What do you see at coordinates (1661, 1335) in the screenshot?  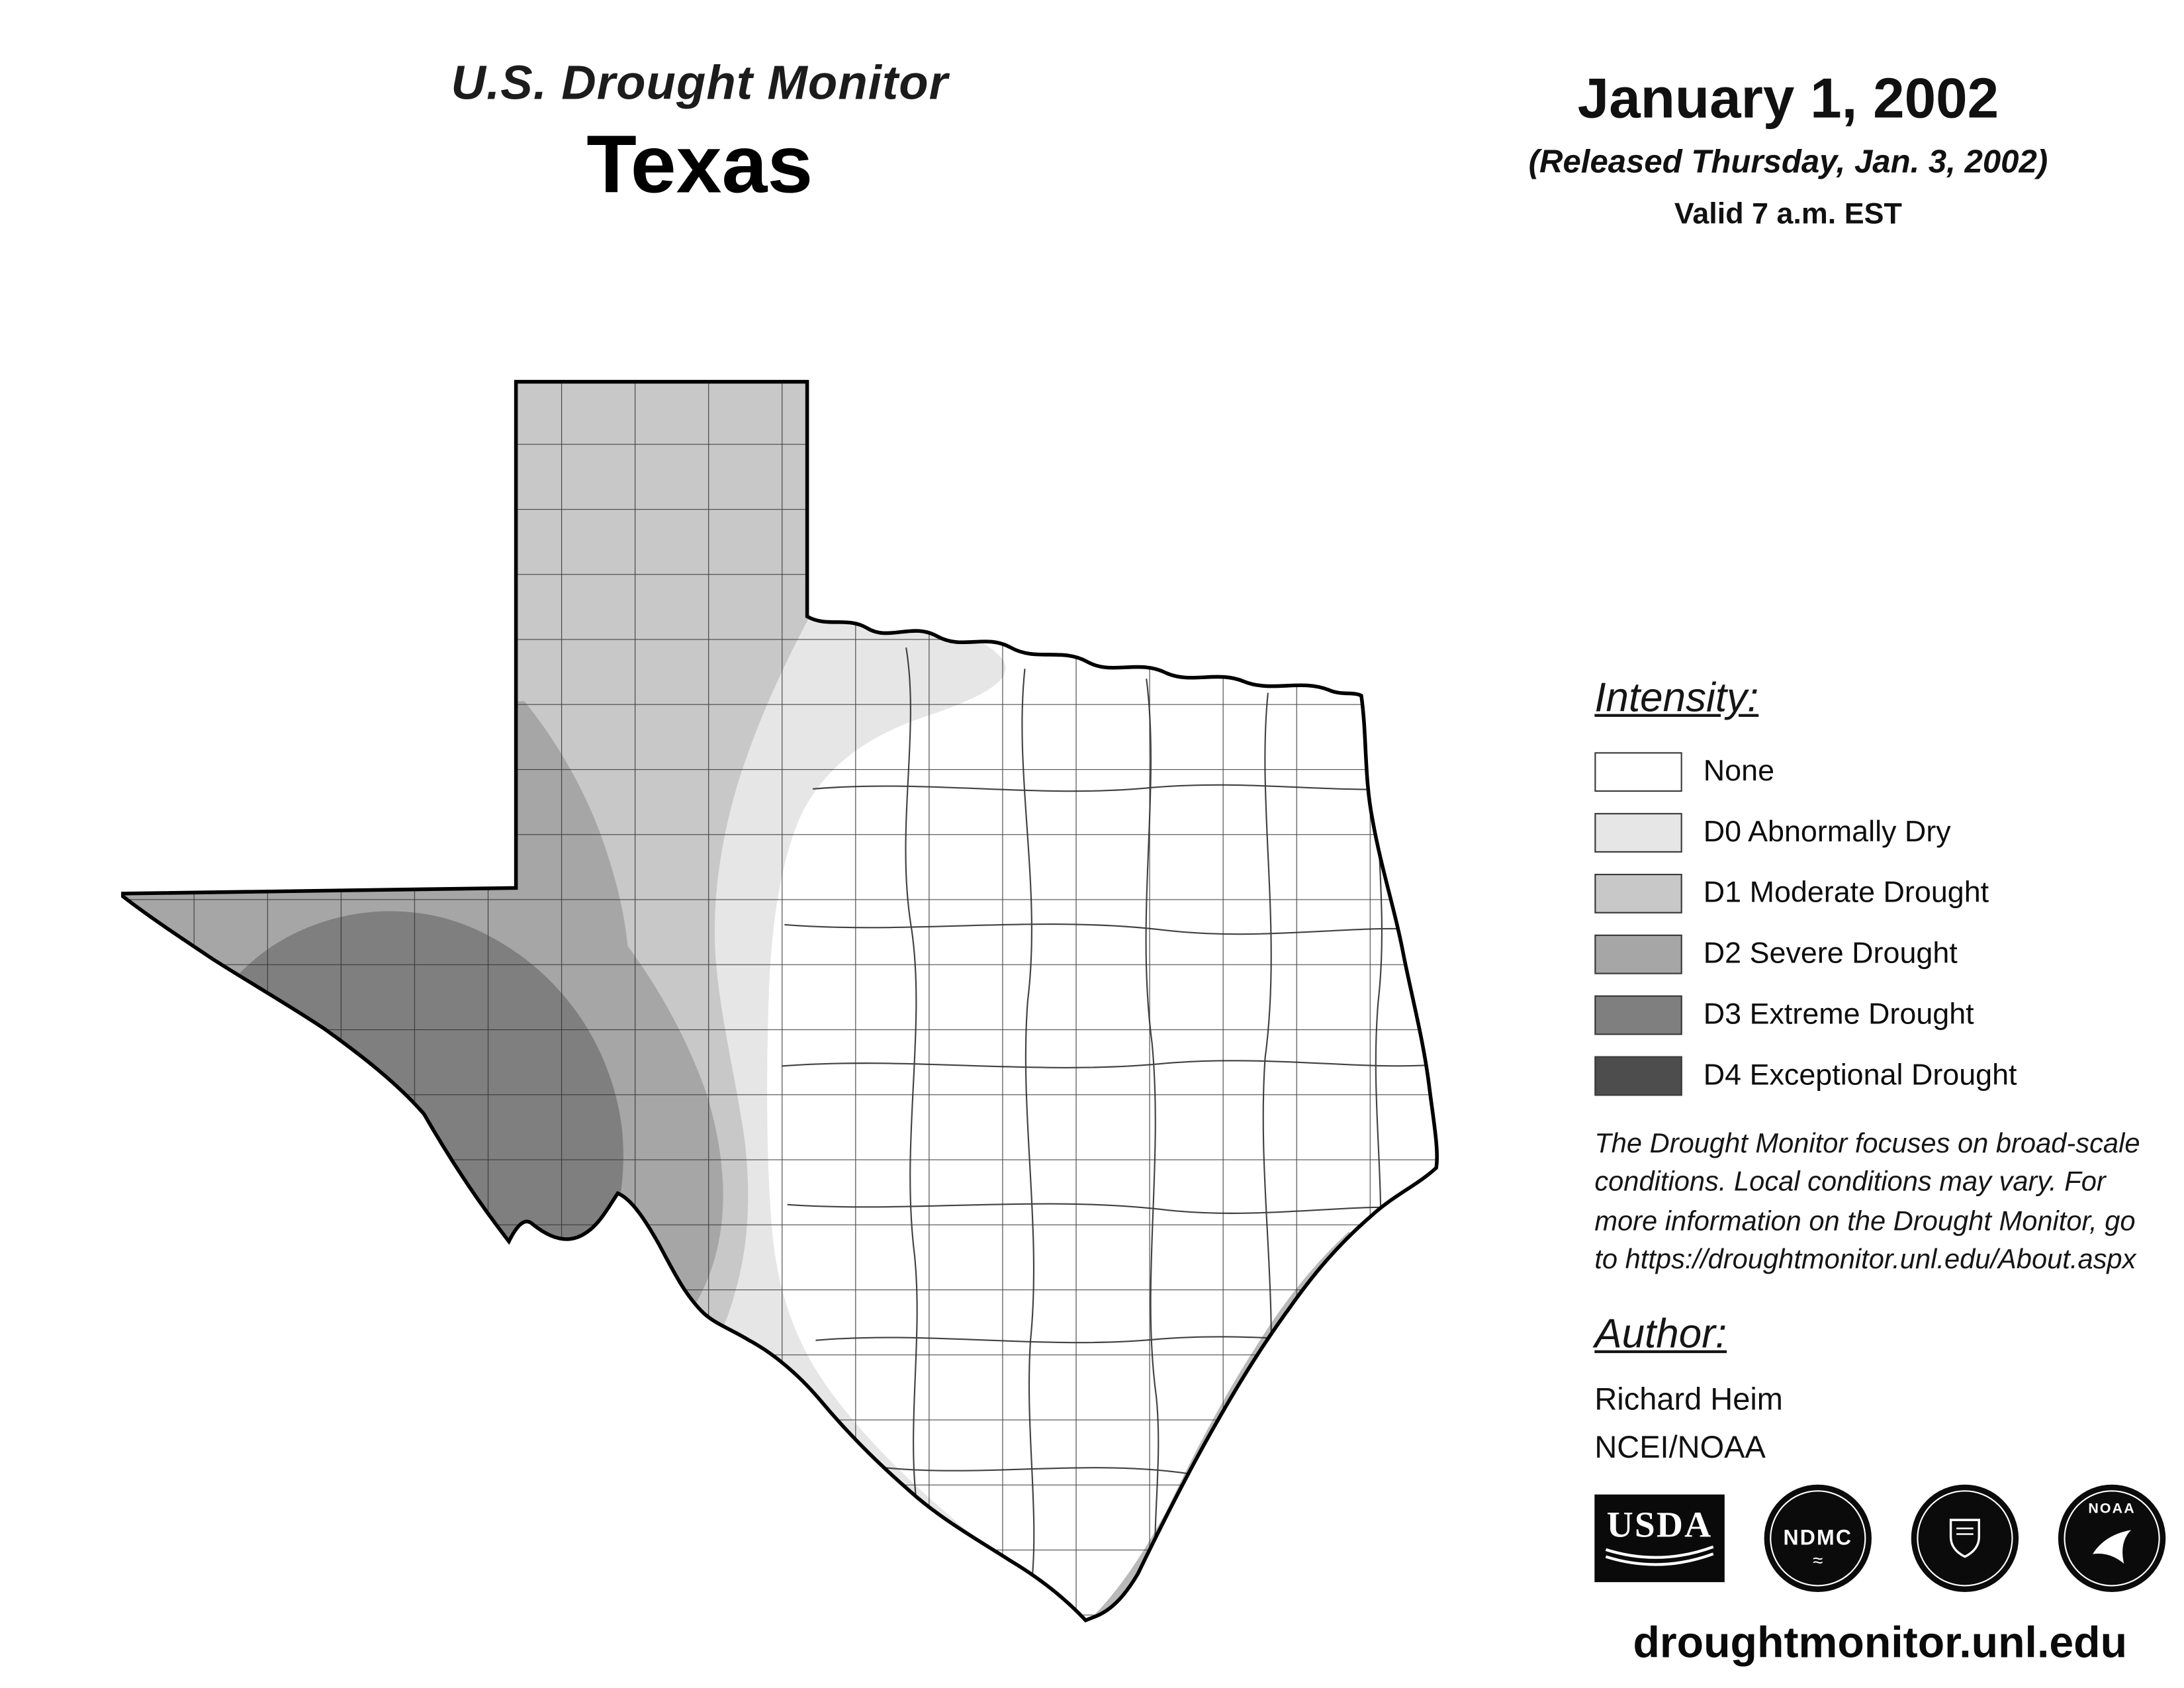 I see `author-heading: Author:` at bounding box center [1661, 1335].